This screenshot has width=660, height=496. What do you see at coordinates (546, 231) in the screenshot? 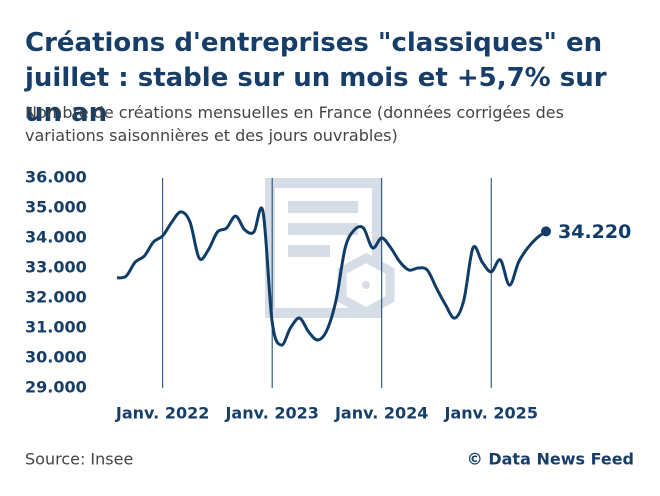
I see `end-point` at bounding box center [546, 231].